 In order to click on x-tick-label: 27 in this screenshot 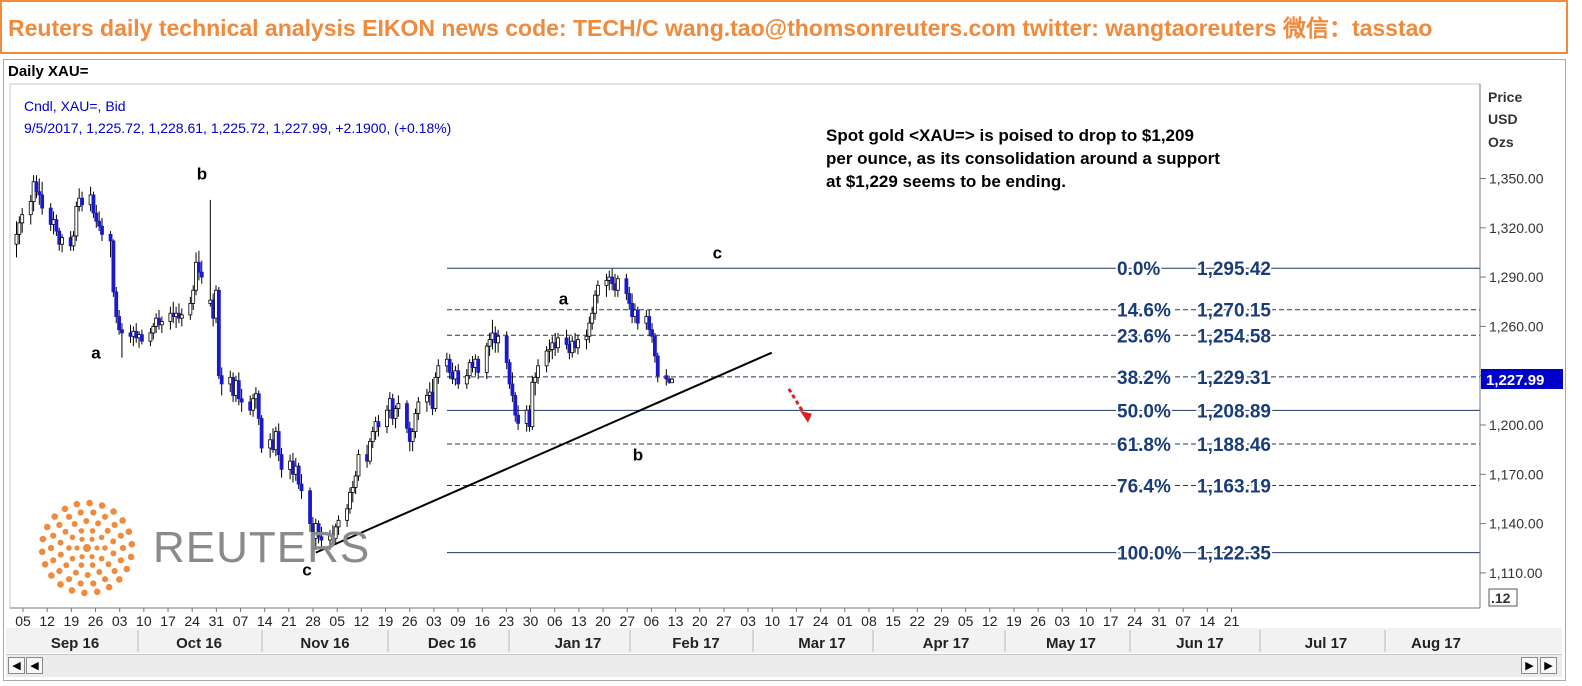, I will do `click(627, 621)`.